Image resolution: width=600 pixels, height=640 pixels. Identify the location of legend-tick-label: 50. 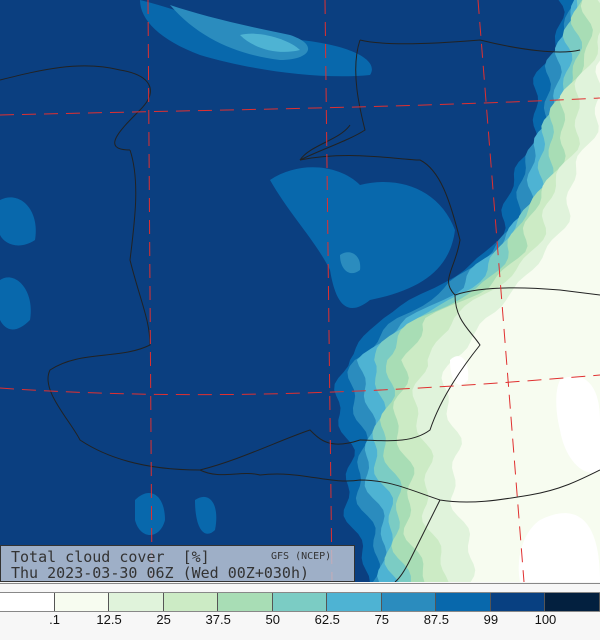
(272, 619).